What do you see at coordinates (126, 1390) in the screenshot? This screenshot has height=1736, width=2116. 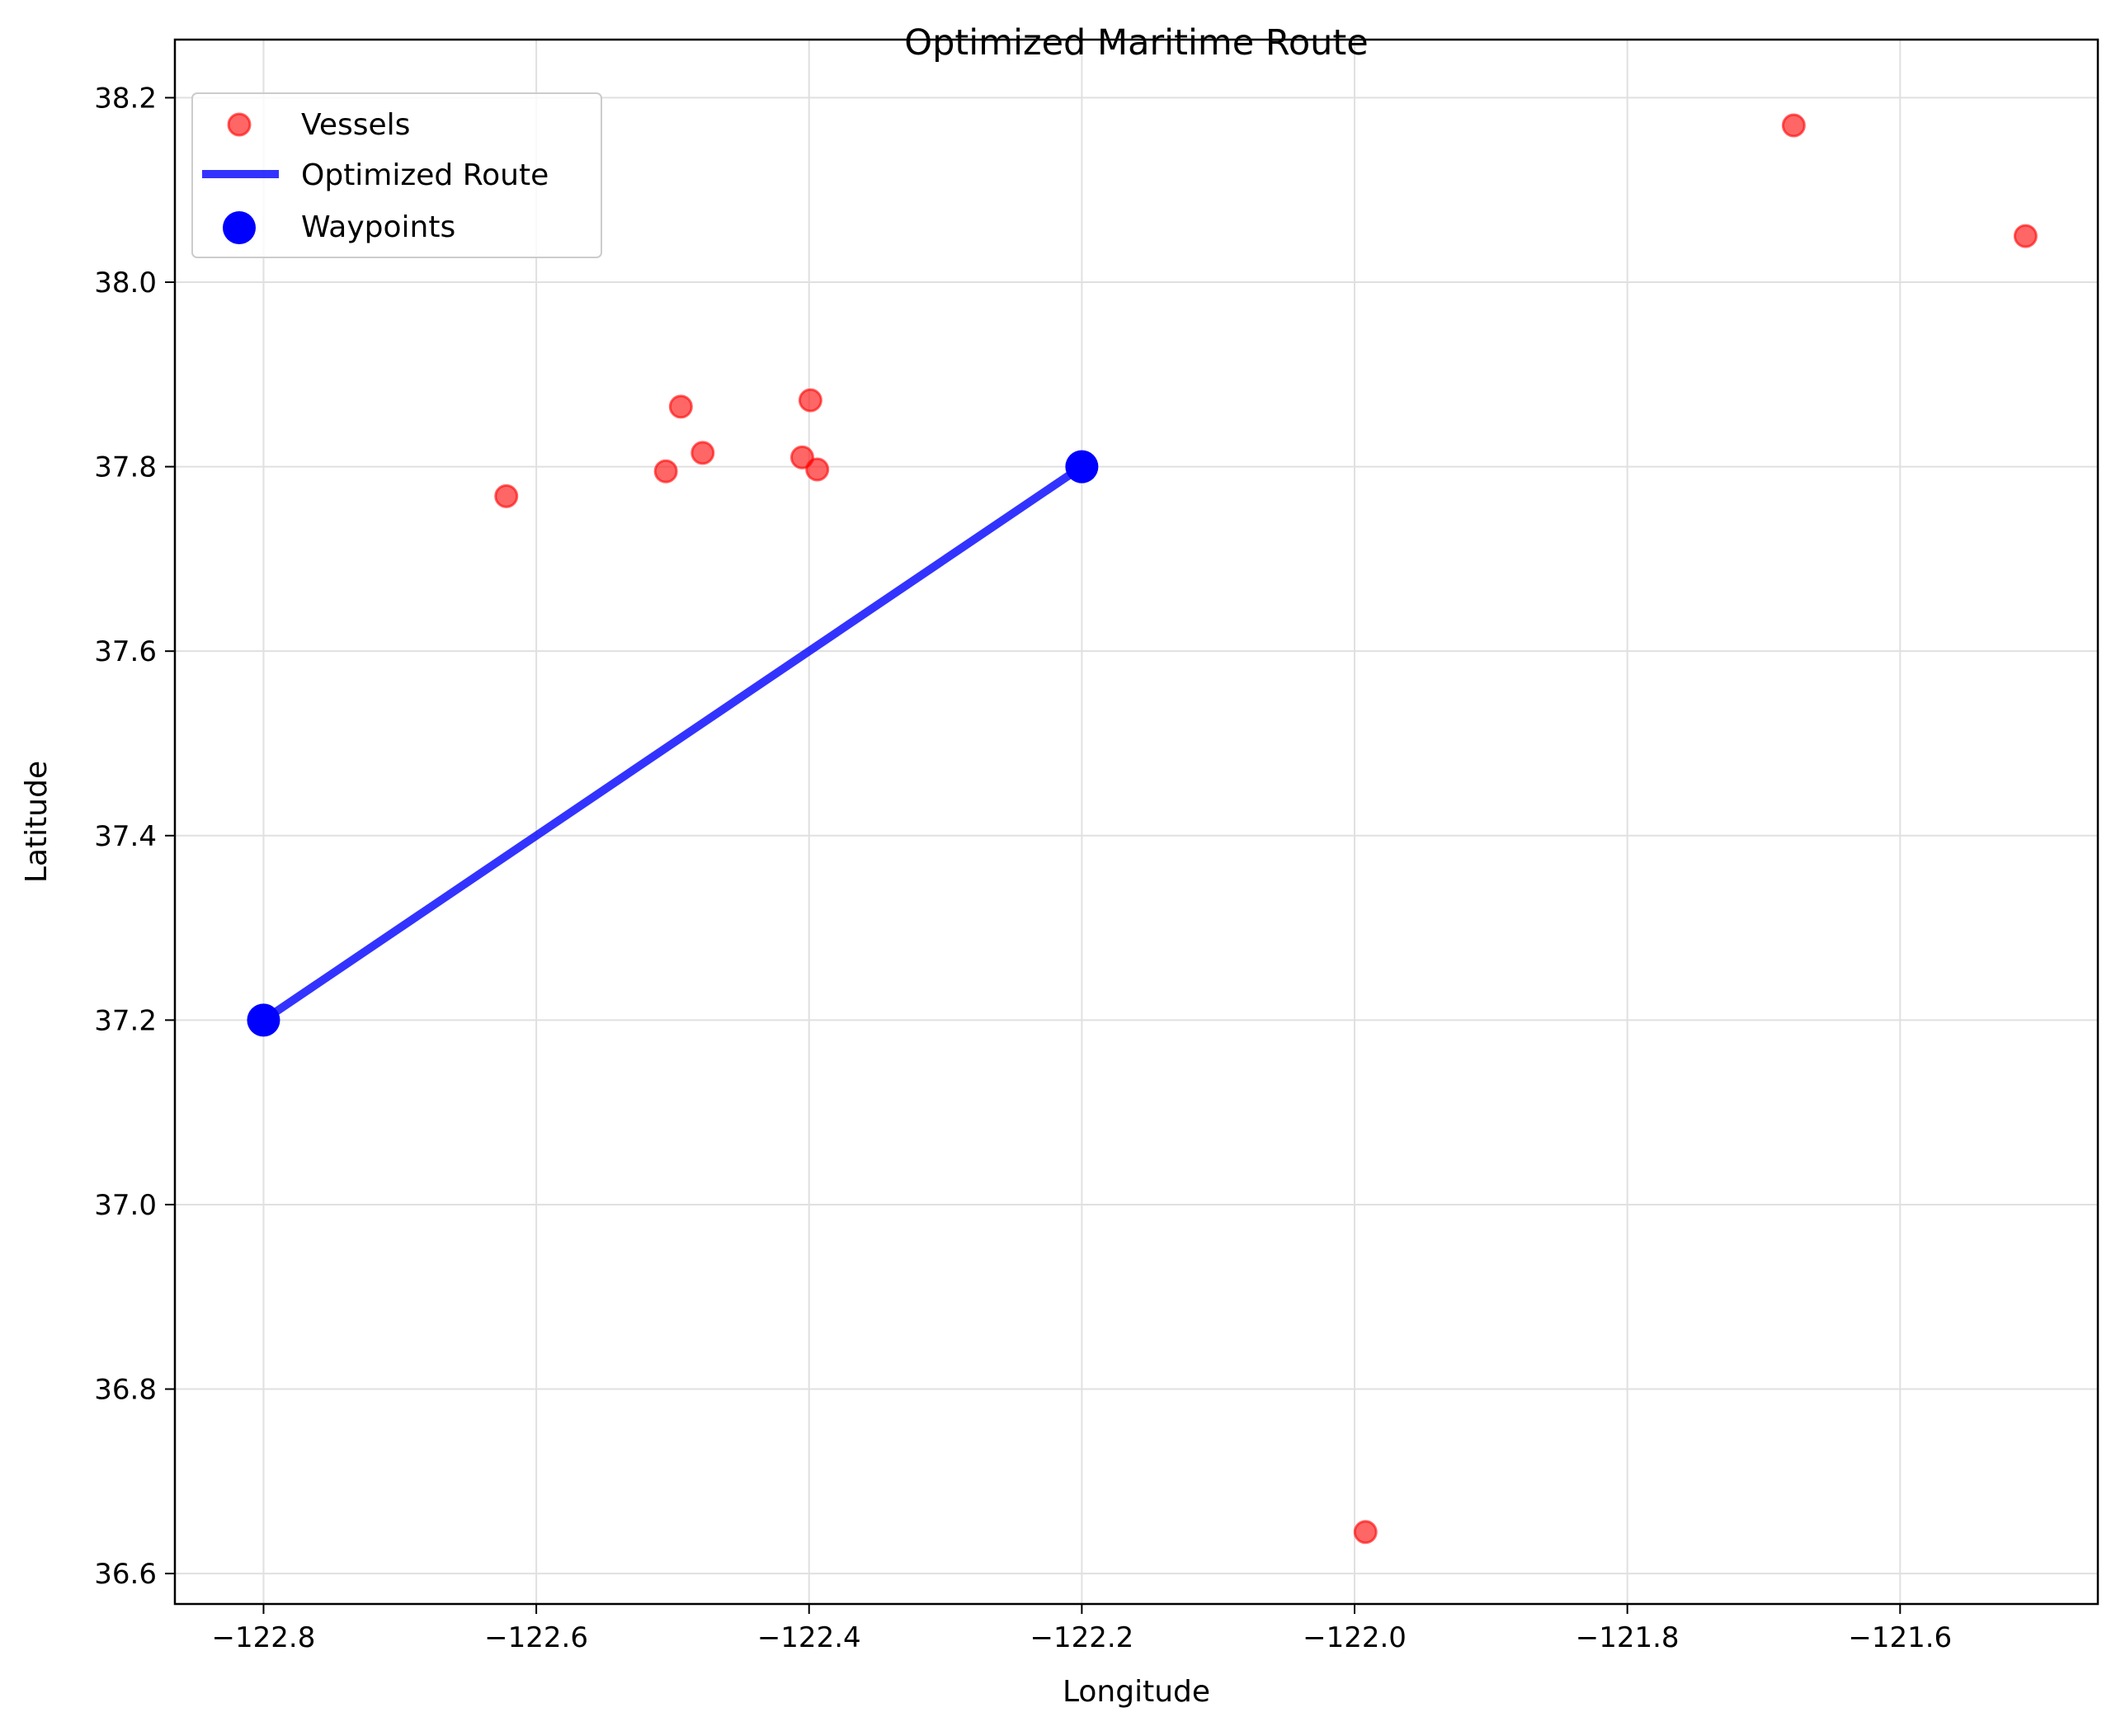 I see `y-tick-label: 36.8` at bounding box center [126, 1390].